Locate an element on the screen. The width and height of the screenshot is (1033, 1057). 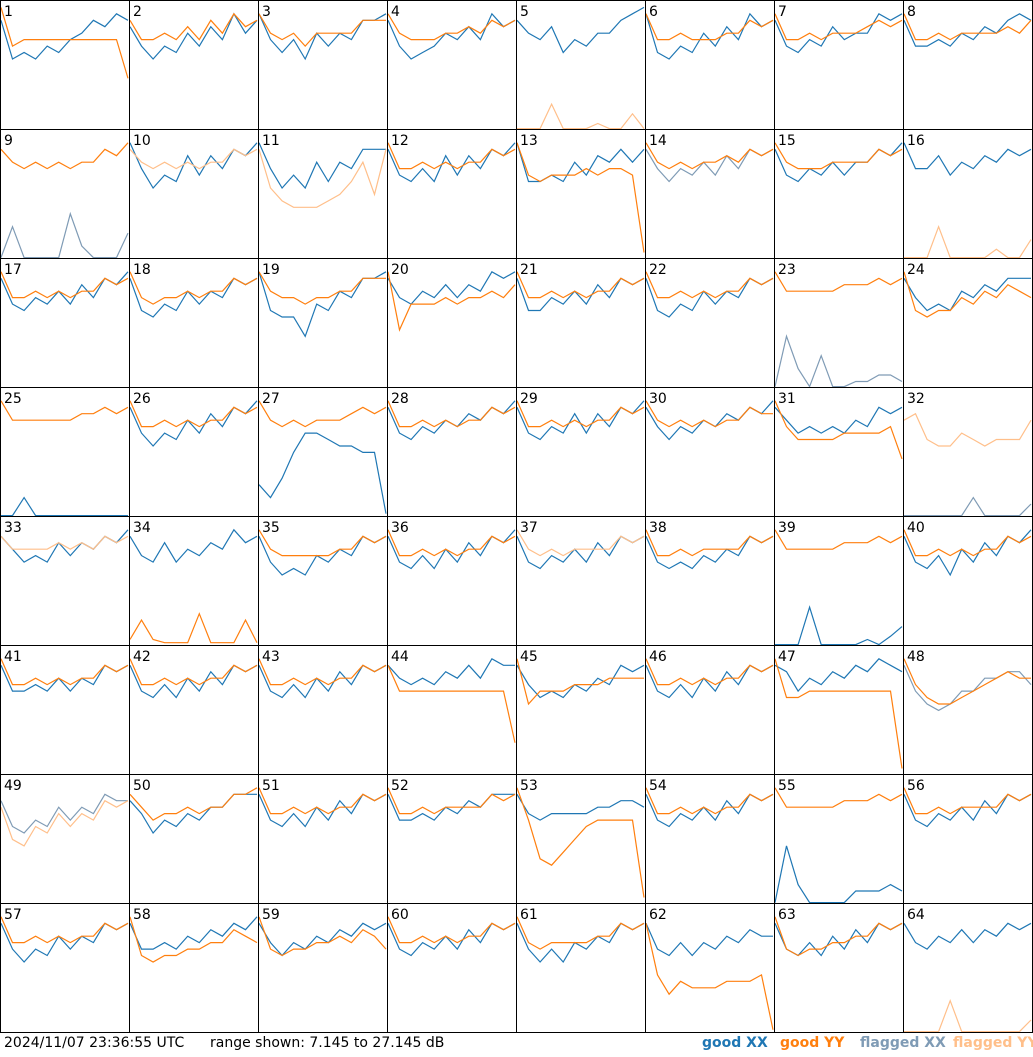
panel-label: 1 is located at coordinates (8, 12).